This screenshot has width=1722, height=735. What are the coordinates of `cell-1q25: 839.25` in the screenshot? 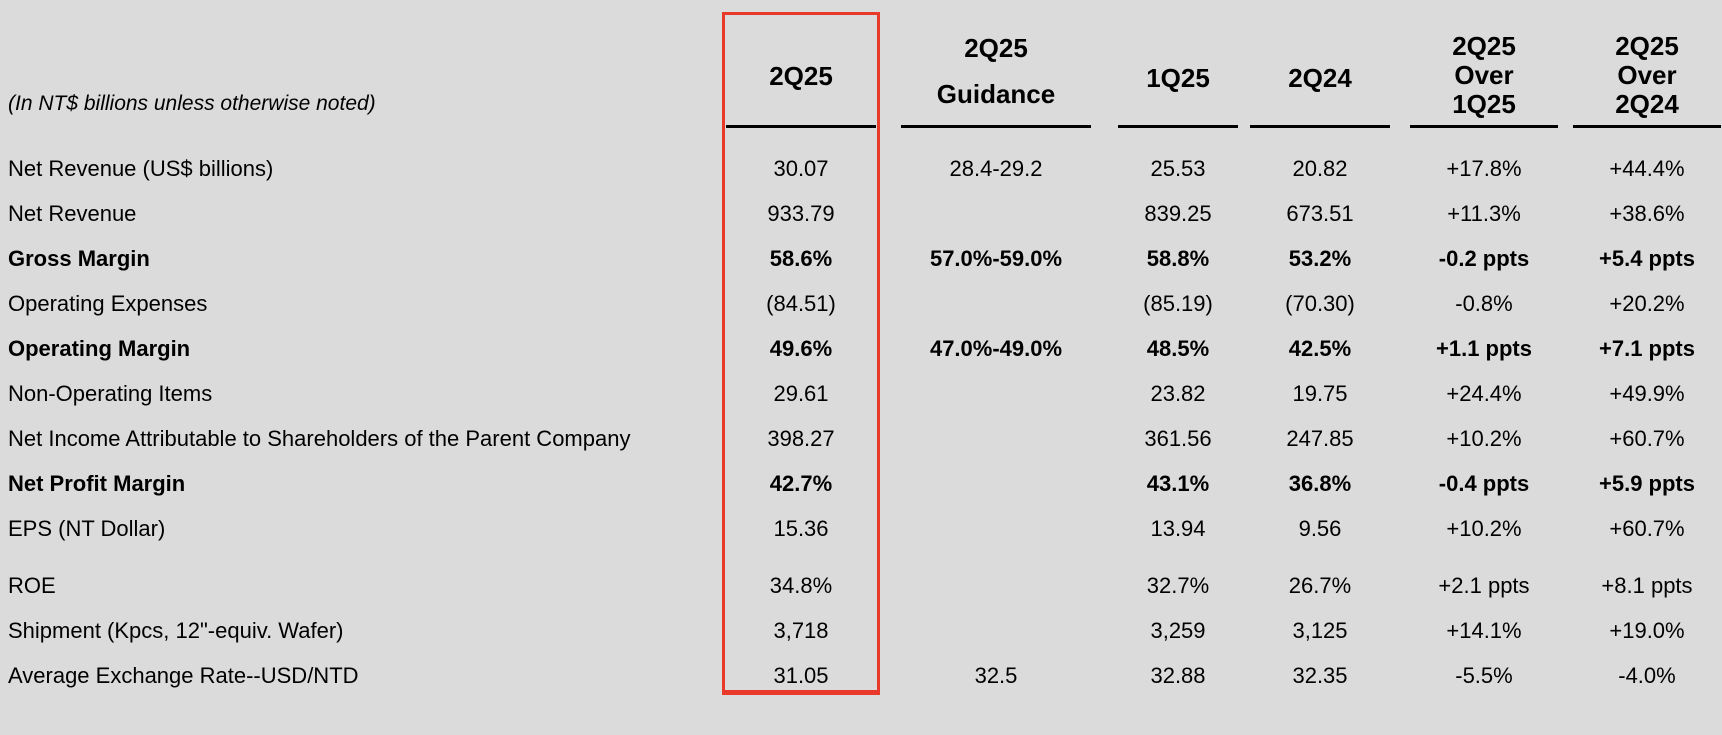 It's located at (1178, 213).